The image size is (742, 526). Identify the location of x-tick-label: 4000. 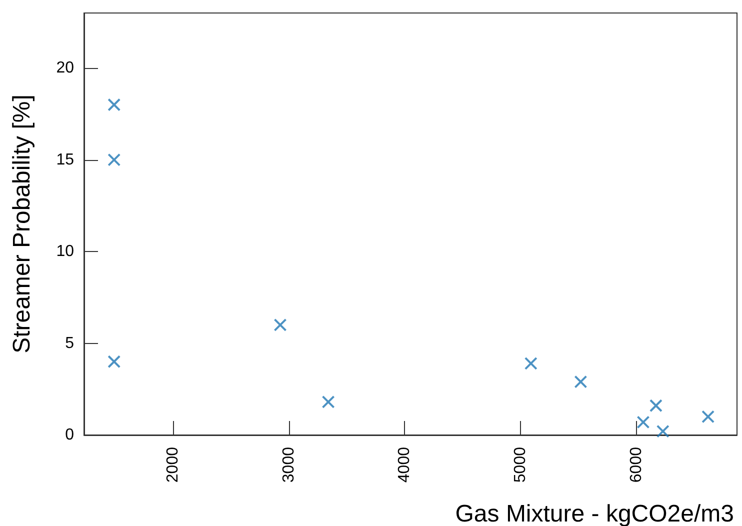
(405, 464).